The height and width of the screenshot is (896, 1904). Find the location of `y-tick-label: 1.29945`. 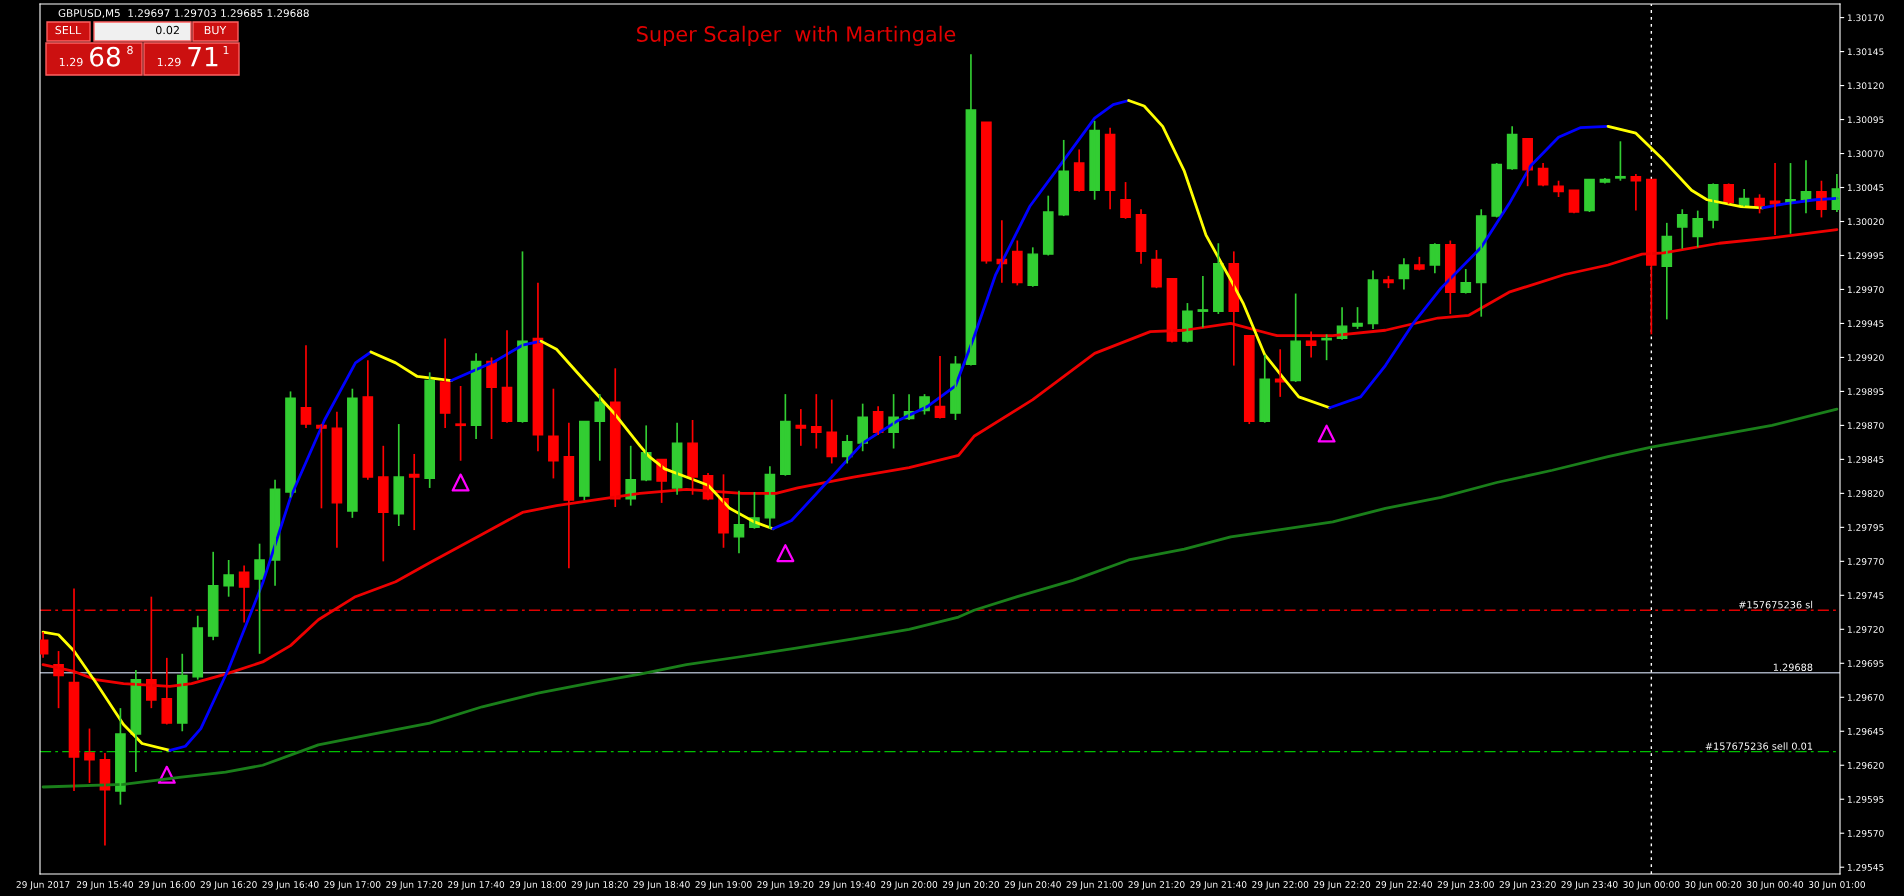

y-tick-label: 1.29945 is located at coordinates (1865, 324).